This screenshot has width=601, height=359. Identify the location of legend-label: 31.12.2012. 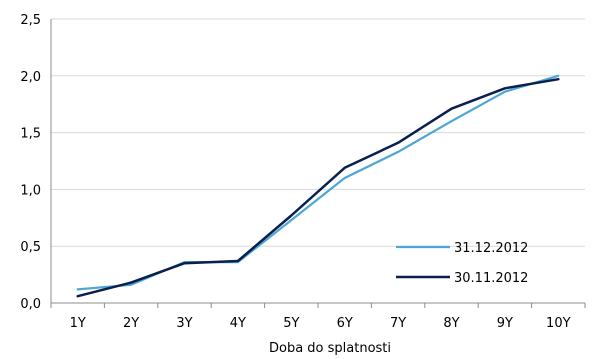
(491, 248).